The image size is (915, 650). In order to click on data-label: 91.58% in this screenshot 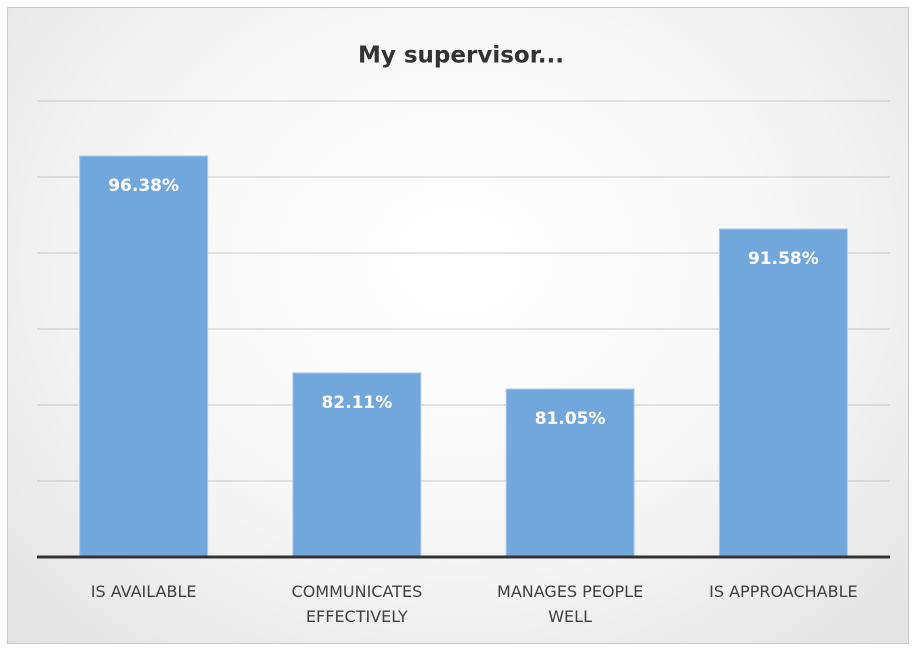, I will do `click(783, 259)`.